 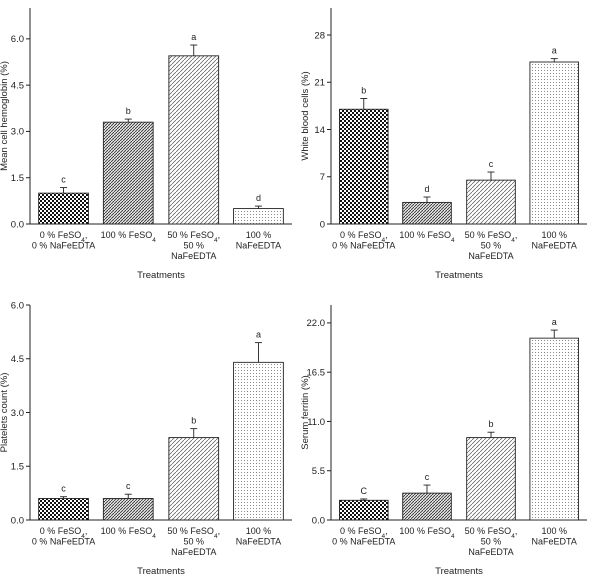 What do you see at coordinates (316, 422) in the screenshot?
I see `y-tick-label: 11.0` at bounding box center [316, 422].